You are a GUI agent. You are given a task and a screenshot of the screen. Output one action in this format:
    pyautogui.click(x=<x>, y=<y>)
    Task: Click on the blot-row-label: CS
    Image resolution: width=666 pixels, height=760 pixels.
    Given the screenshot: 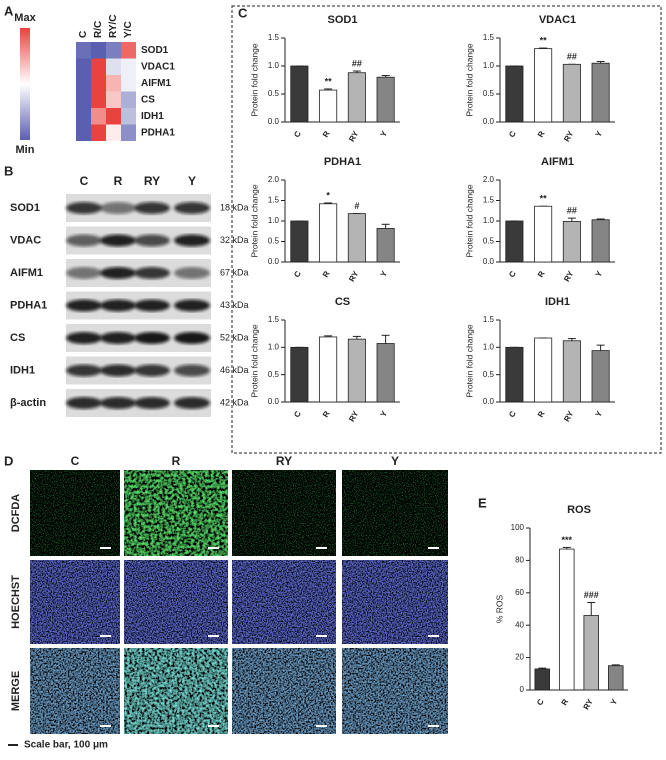 What is the action you would take?
    pyautogui.click(x=17, y=338)
    